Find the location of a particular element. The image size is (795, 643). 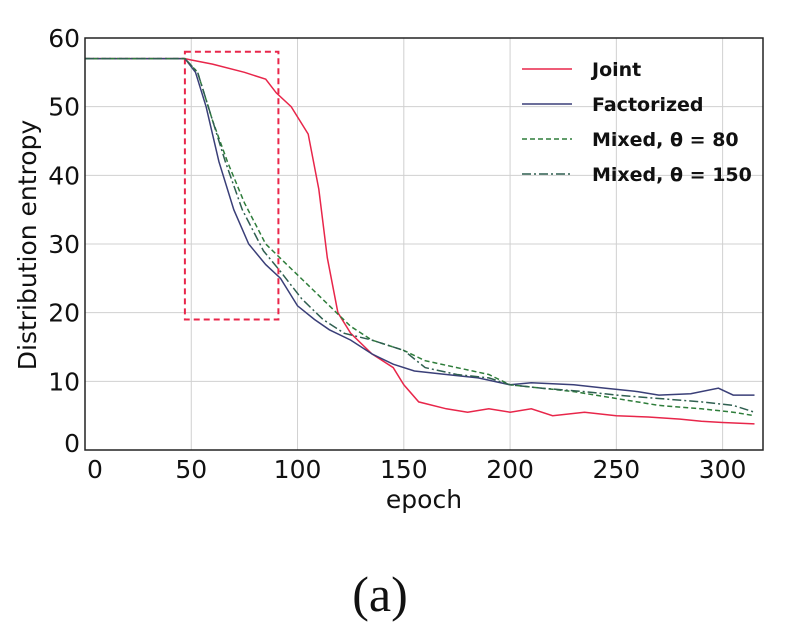

x-tick-label: 300 is located at coordinates (723, 469).